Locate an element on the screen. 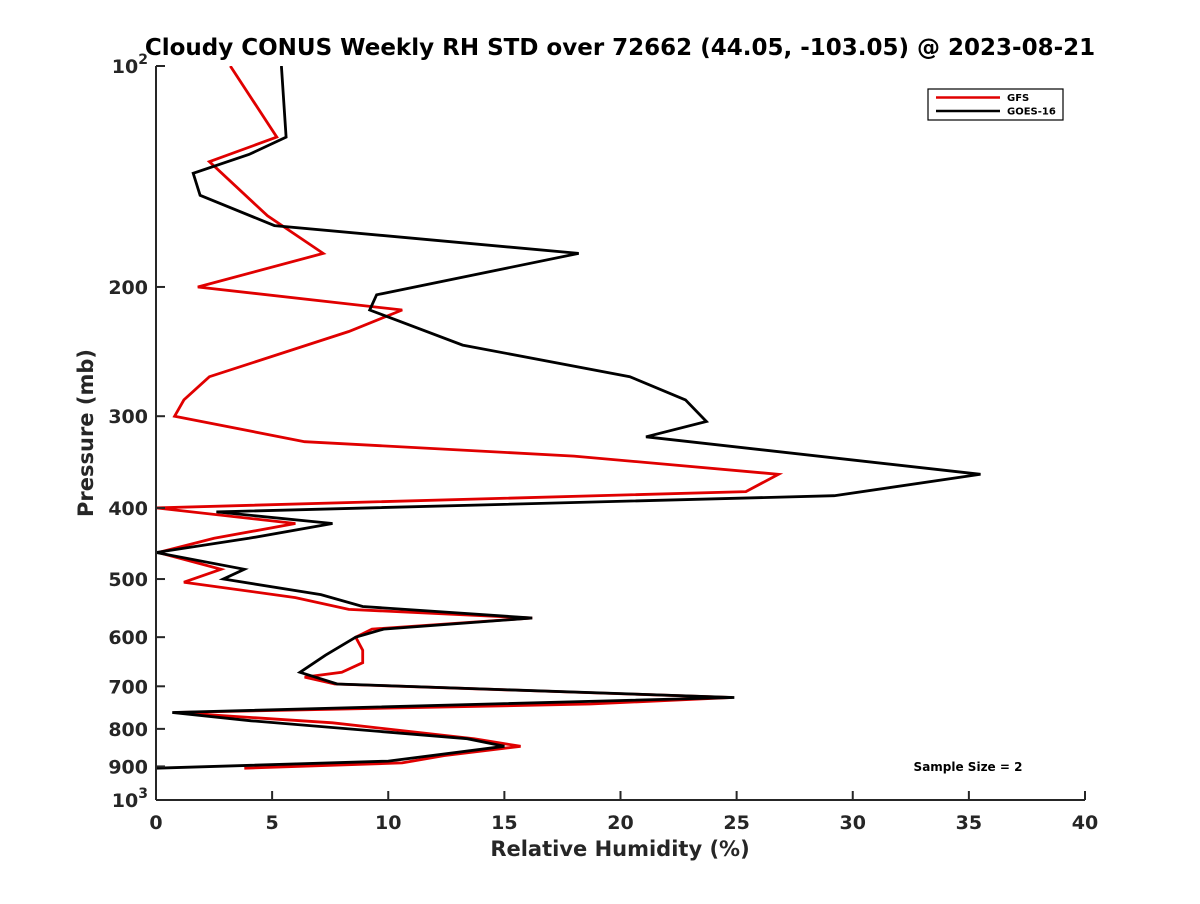 Image resolution: width=1200 pixels, height=904 pixels. y-tick-label: 800 is located at coordinates (128, 730).